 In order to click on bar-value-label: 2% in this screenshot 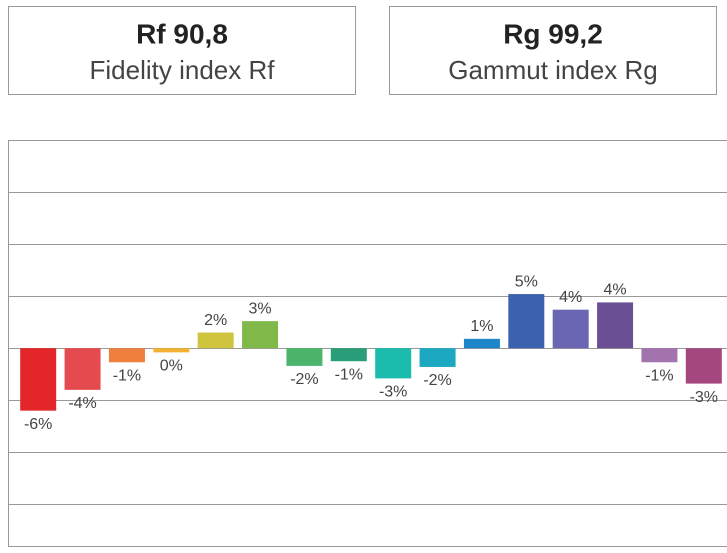, I will do `click(215, 320)`.